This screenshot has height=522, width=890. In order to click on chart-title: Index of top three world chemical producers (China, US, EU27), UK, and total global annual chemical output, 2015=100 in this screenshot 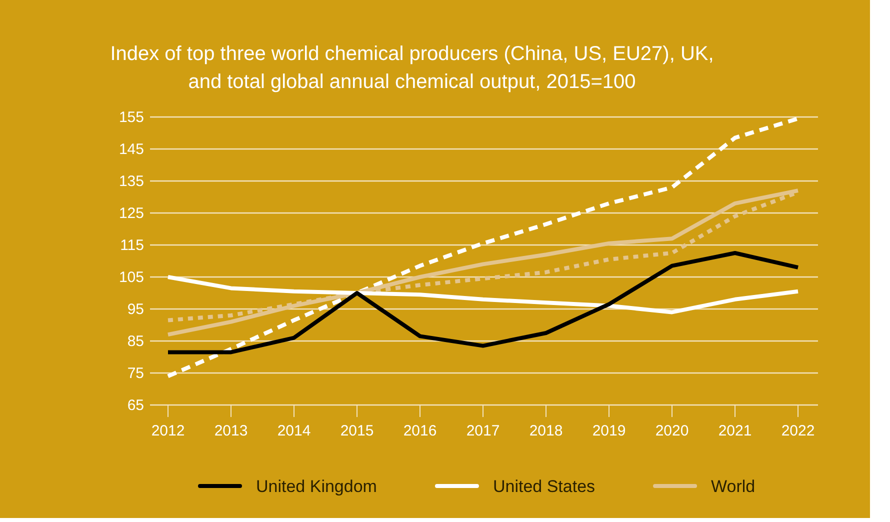, I will do `click(412, 68)`.